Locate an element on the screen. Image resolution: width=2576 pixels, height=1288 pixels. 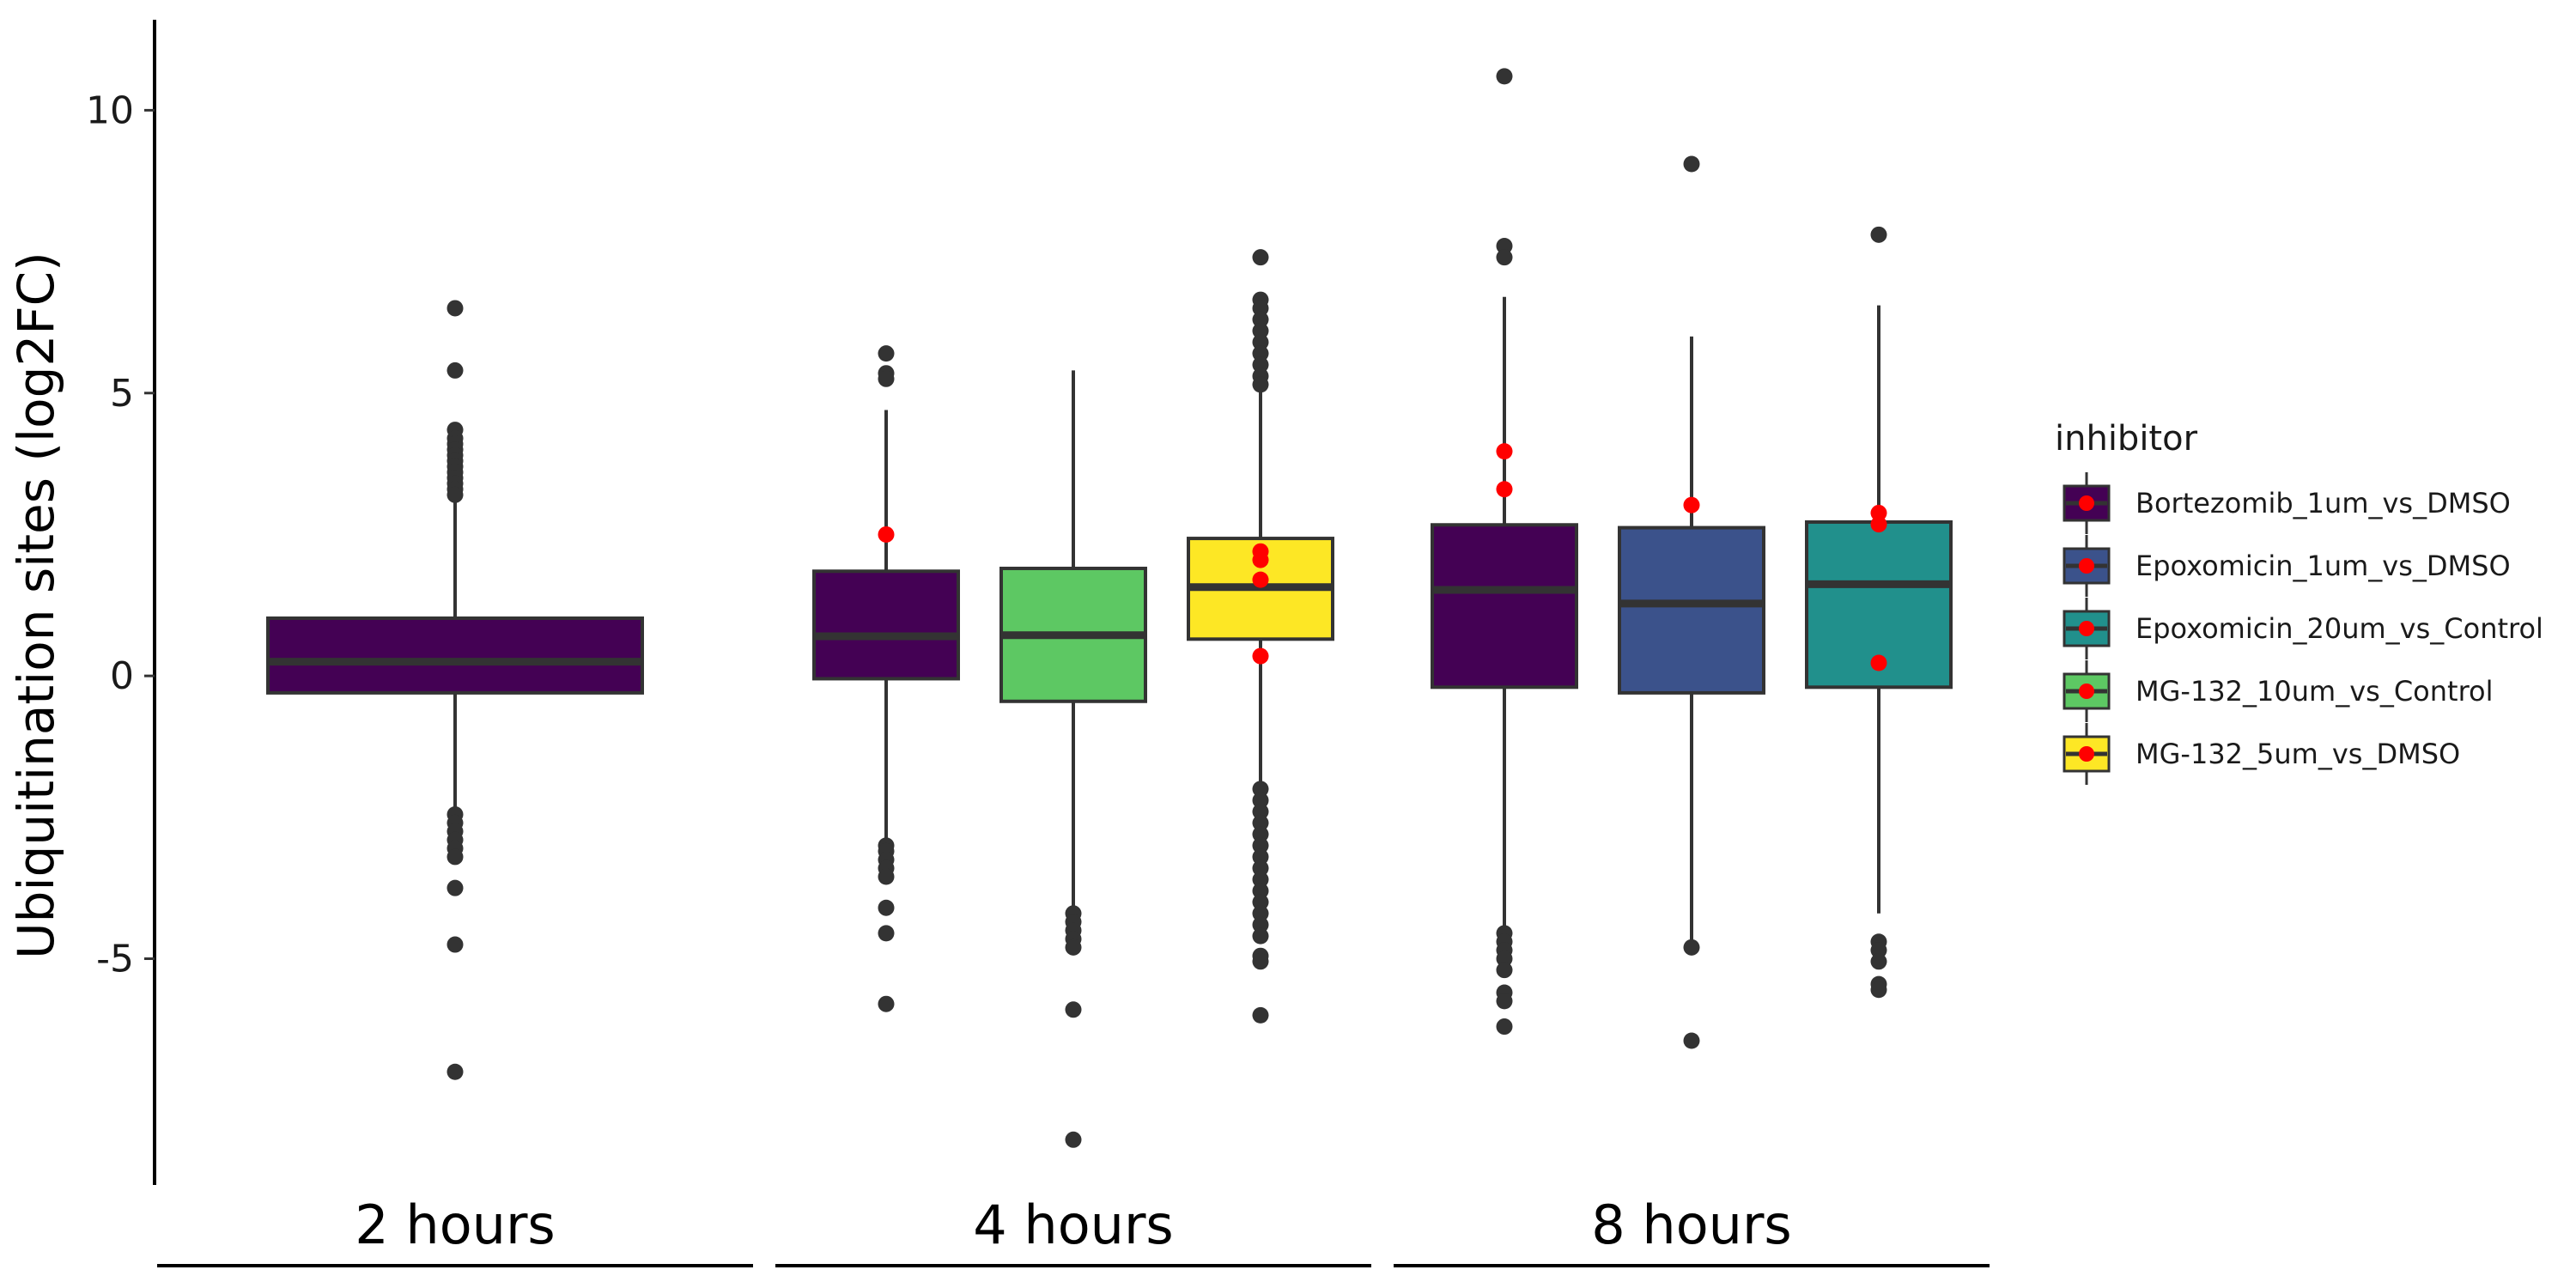
y-tick-label: 0 is located at coordinates (122, 676).